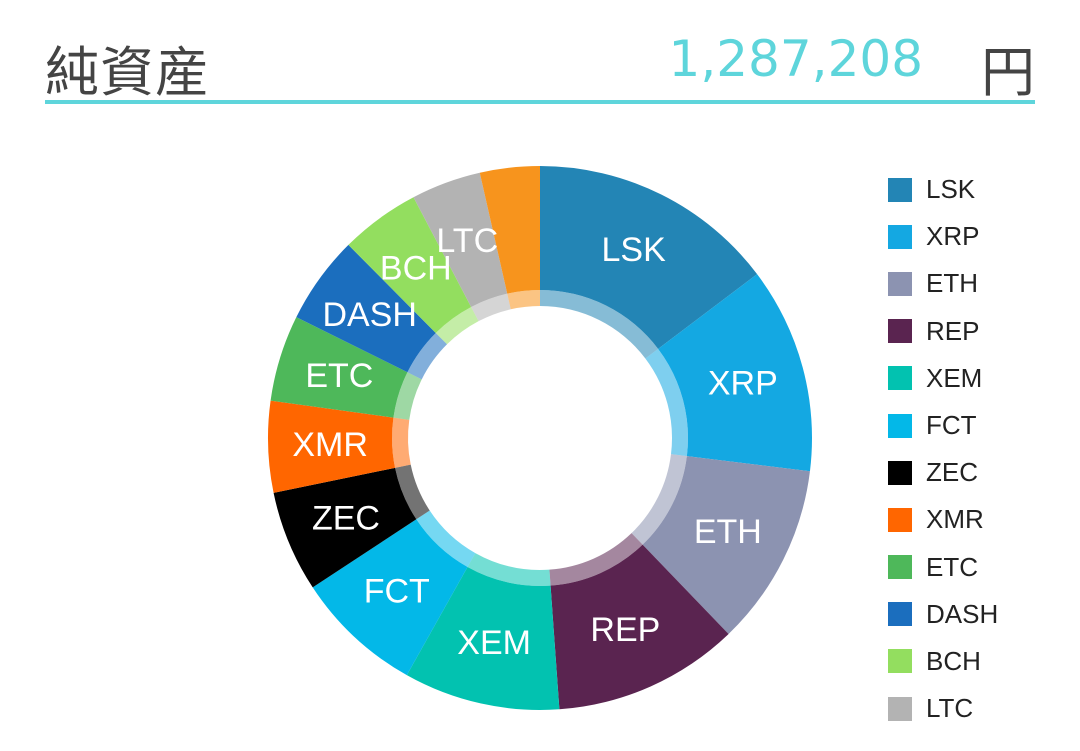  What do you see at coordinates (952, 566) in the screenshot?
I see `legend-label: ETC` at bounding box center [952, 566].